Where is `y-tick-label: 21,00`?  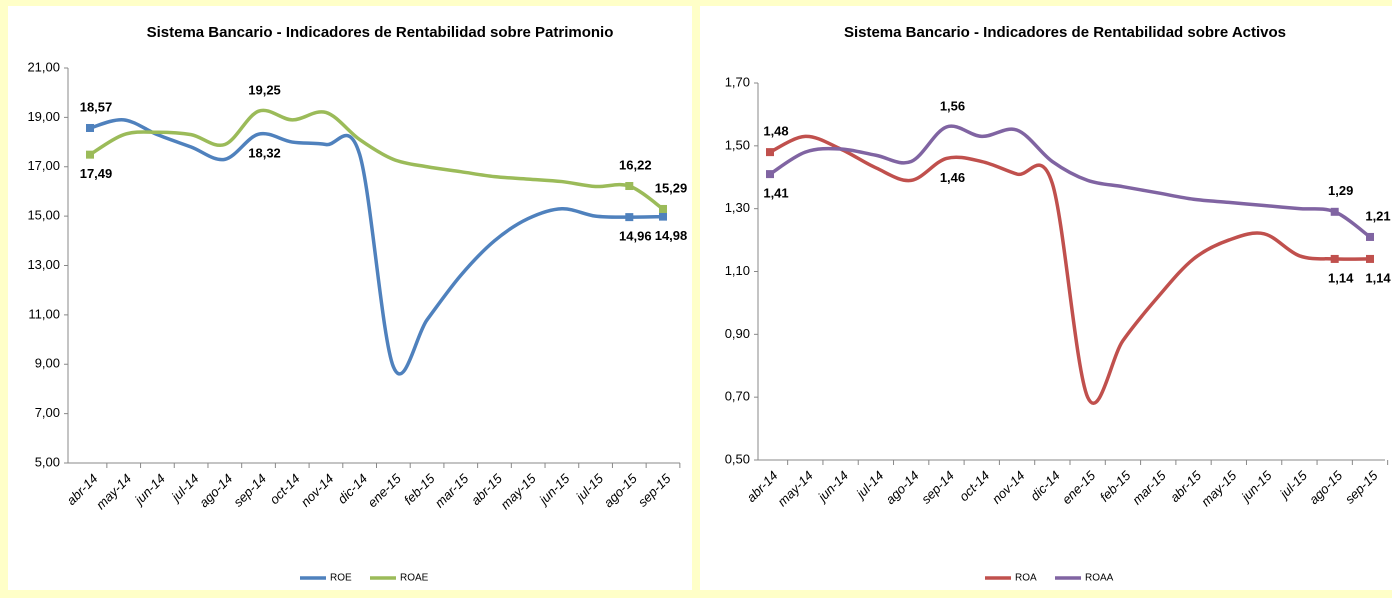
y-tick-label: 21,00 is located at coordinates (43, 66).